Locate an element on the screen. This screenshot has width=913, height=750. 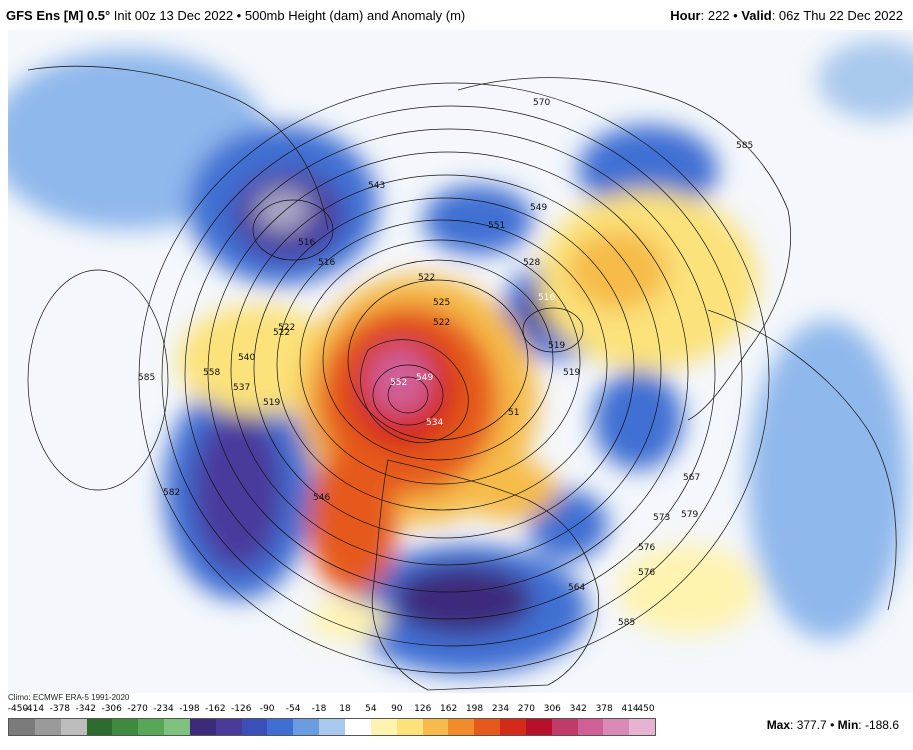
contour-label: 567 is located at coordinates (691, 478).